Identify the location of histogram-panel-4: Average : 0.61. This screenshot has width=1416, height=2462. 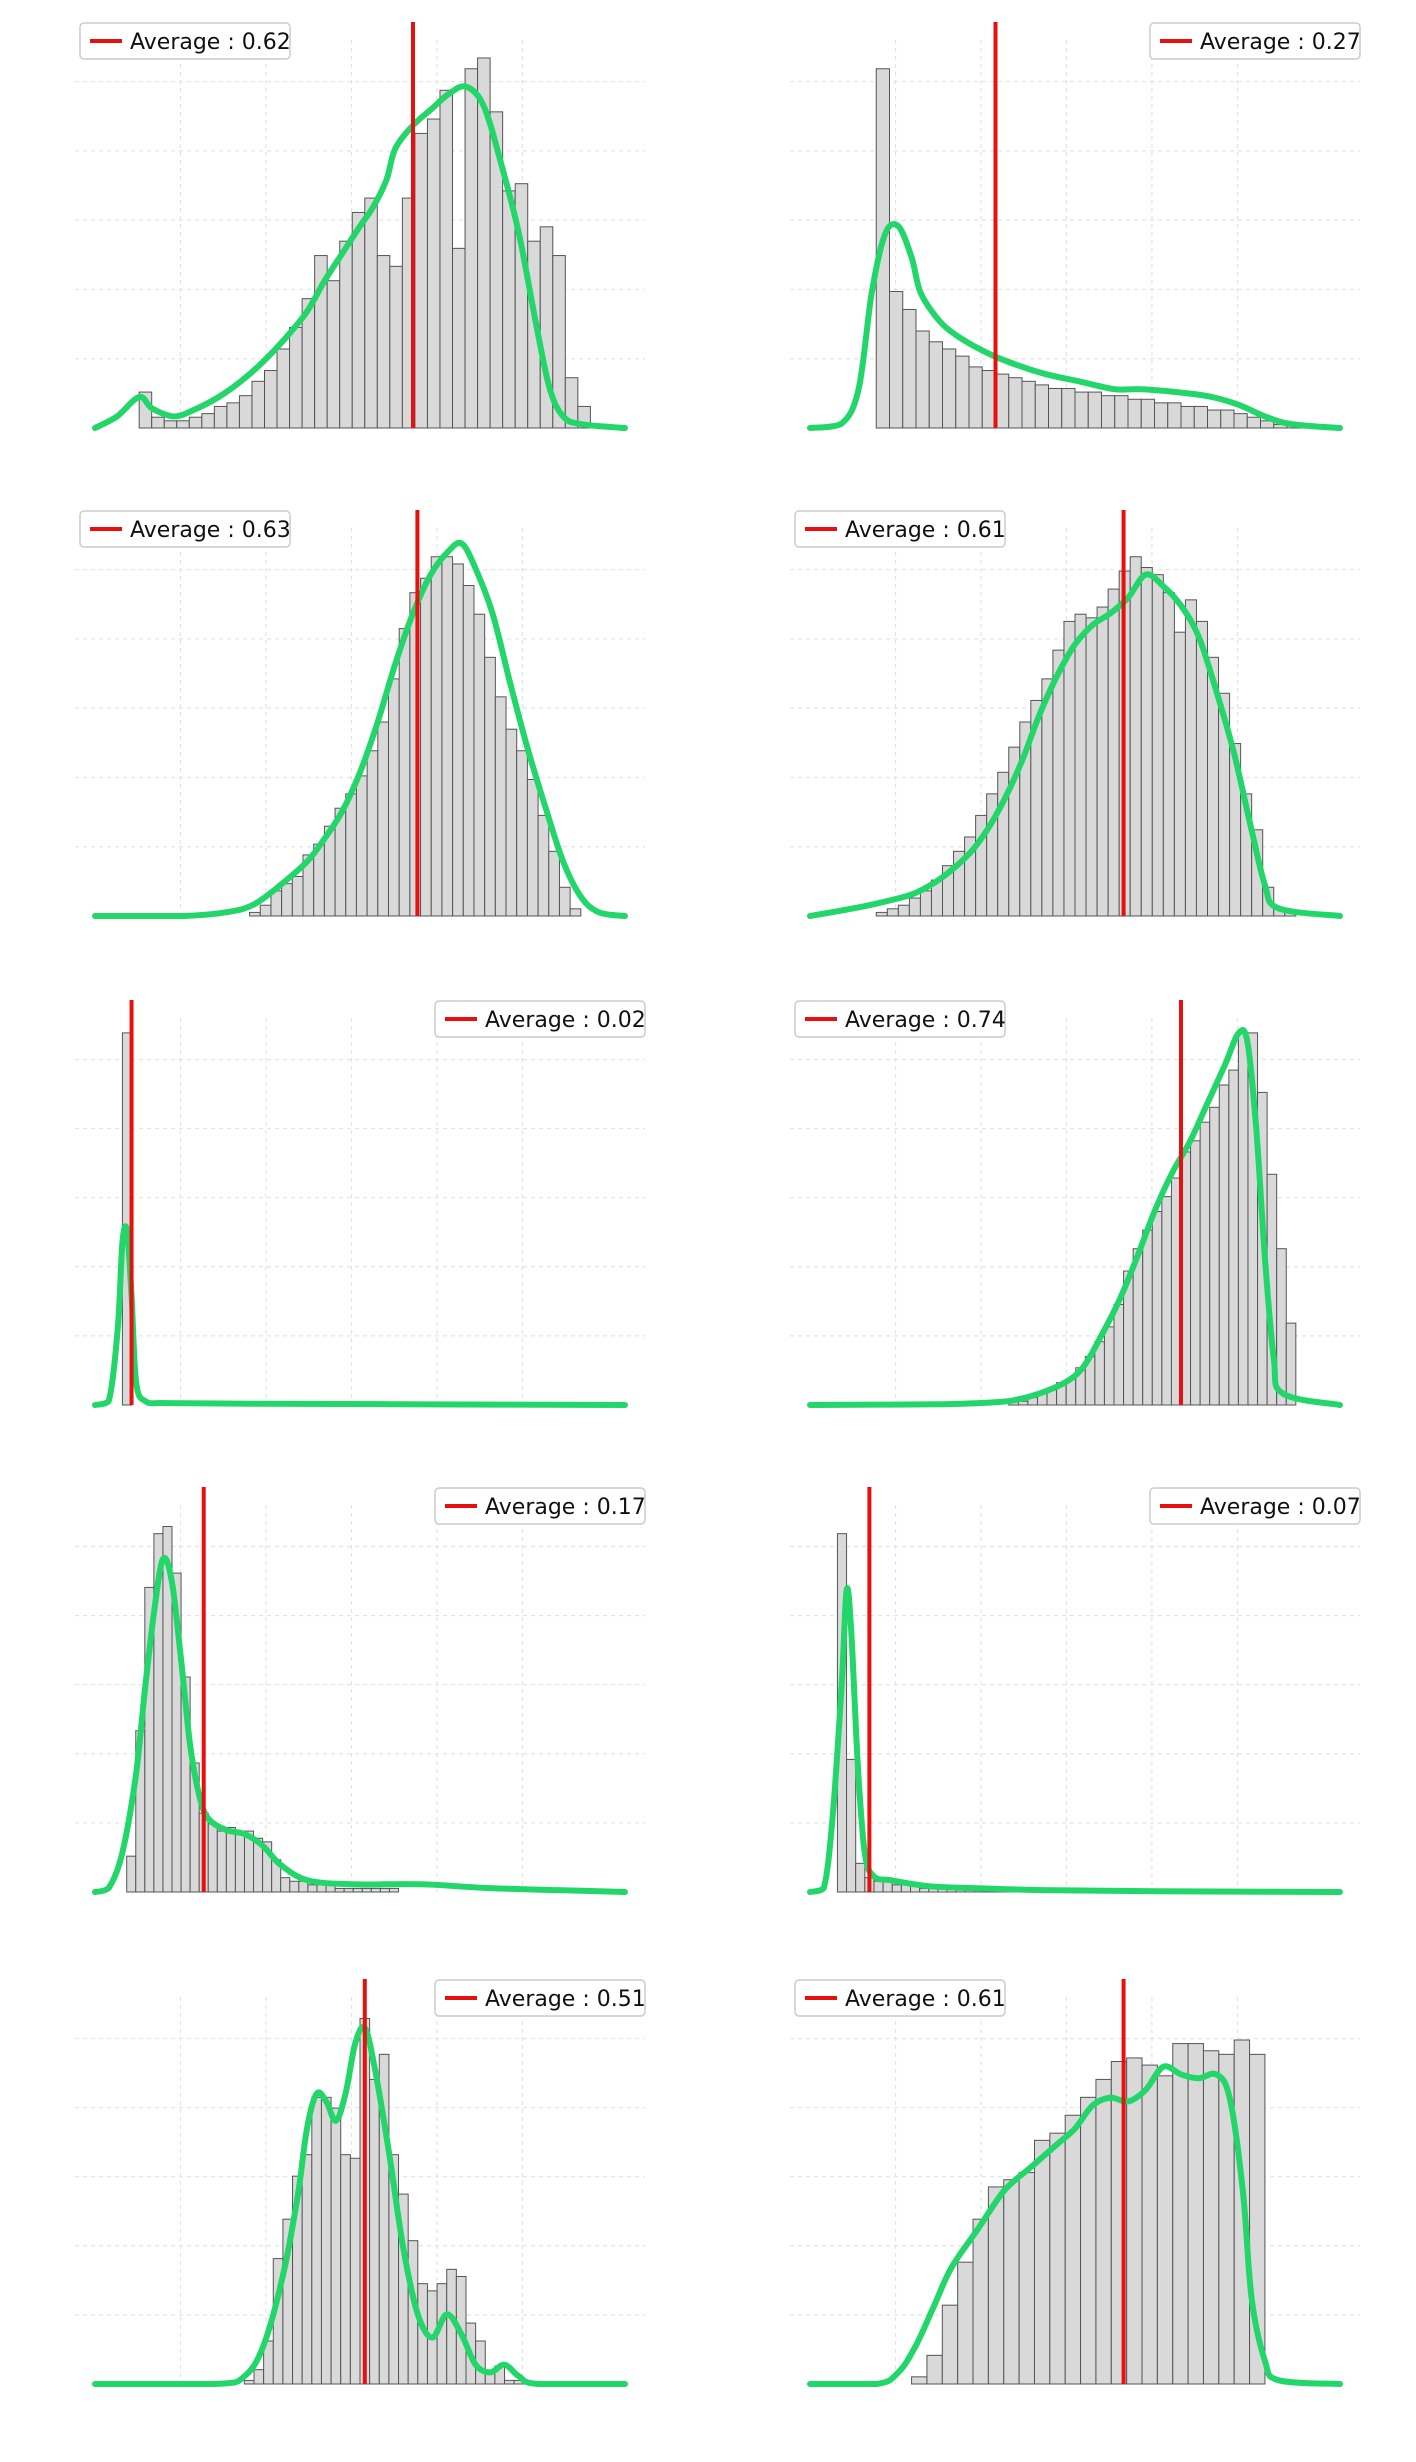
(1075, 714).